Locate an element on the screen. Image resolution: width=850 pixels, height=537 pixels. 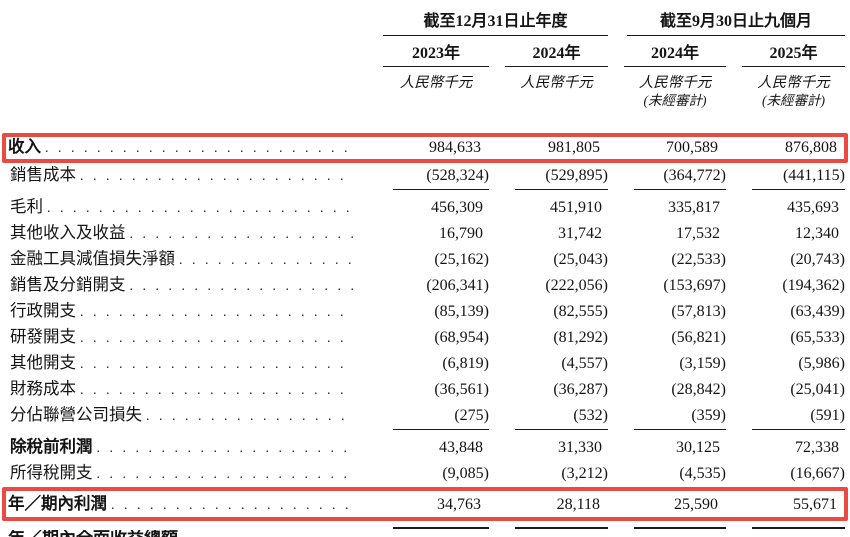
column-year-2025-9m: 2025年 is located at coordinates (793, 53).